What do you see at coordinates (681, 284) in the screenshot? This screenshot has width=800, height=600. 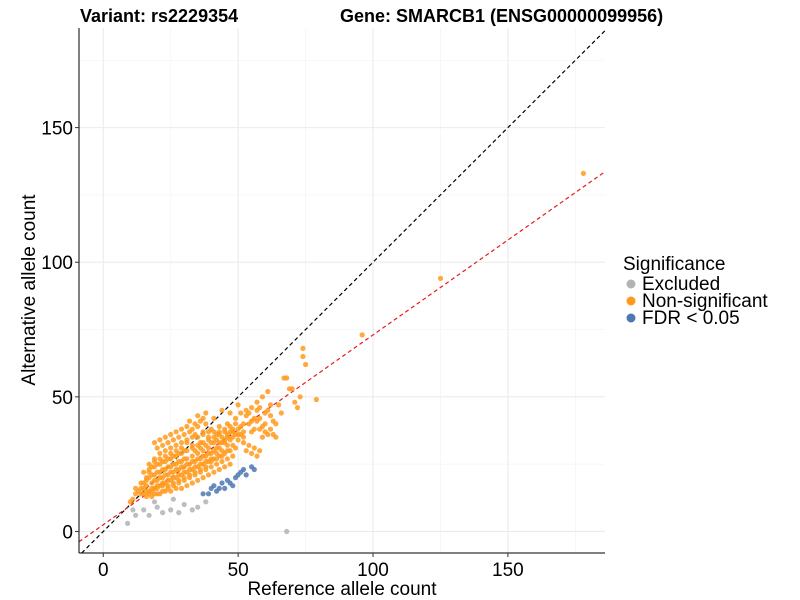 I see `legend-label-excluded: Excluded` at bounding box center [681, 284].